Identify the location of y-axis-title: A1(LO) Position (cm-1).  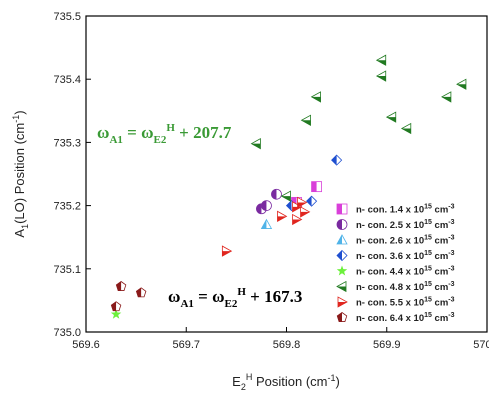
(20, 173).